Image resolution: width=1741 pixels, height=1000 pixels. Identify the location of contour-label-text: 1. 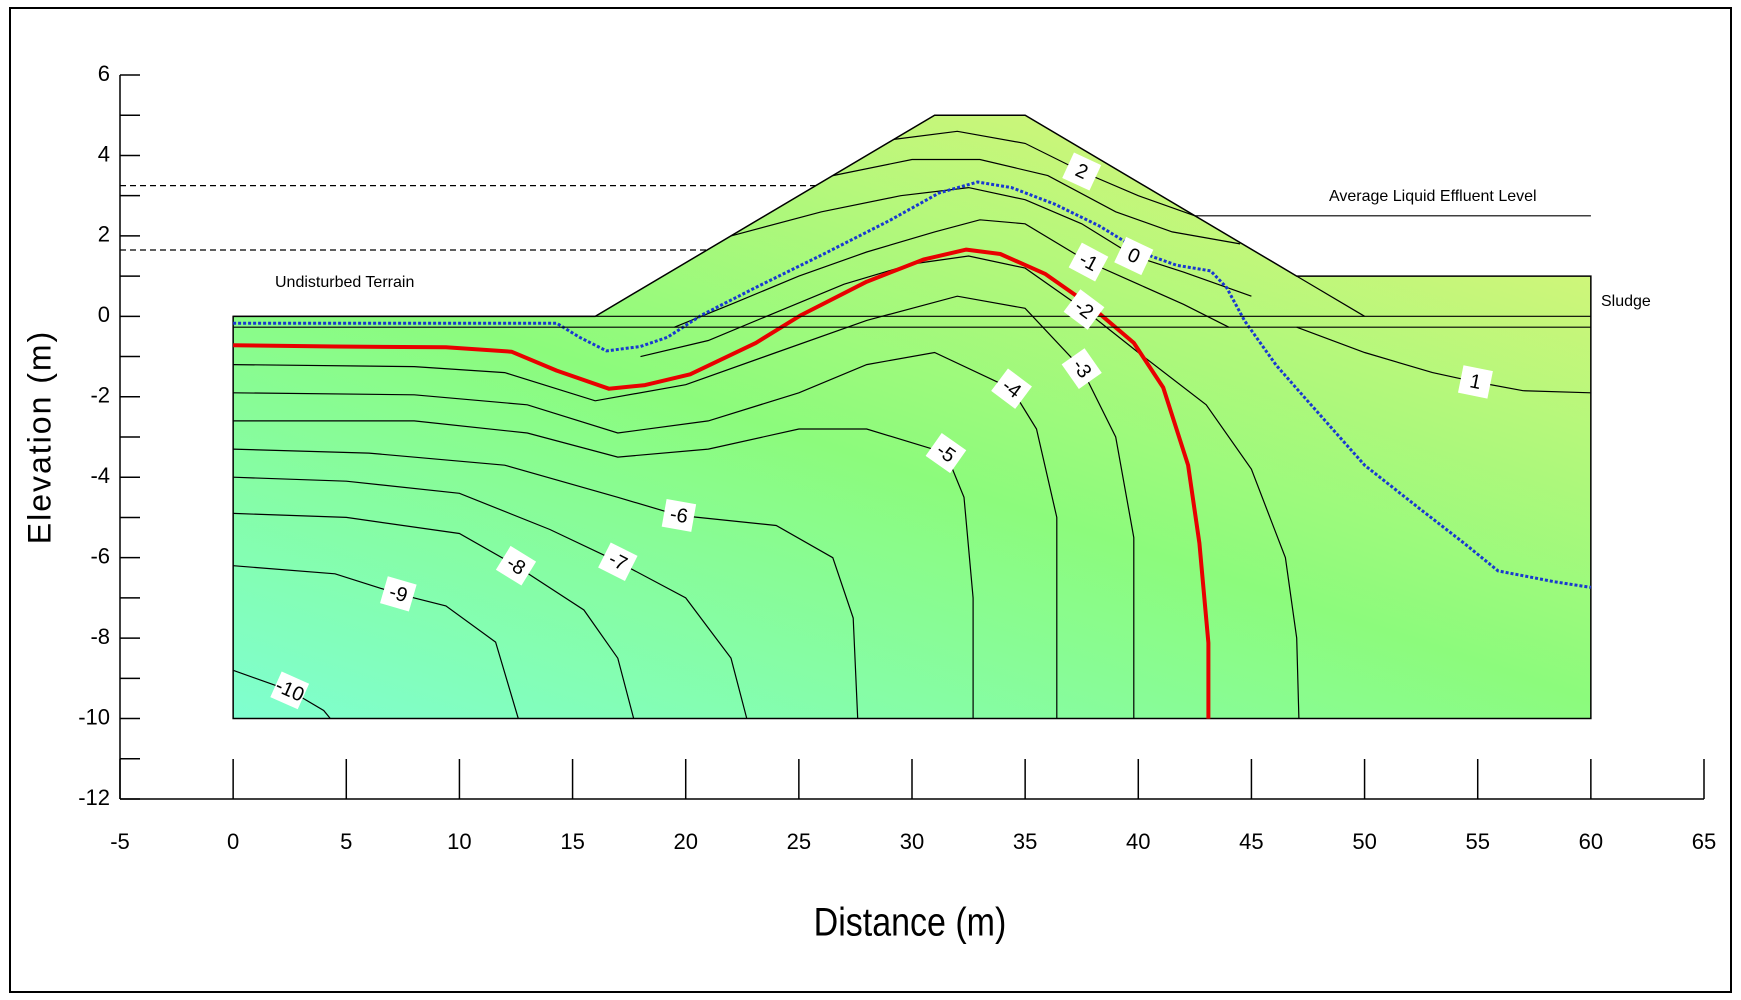
(1475, 382).